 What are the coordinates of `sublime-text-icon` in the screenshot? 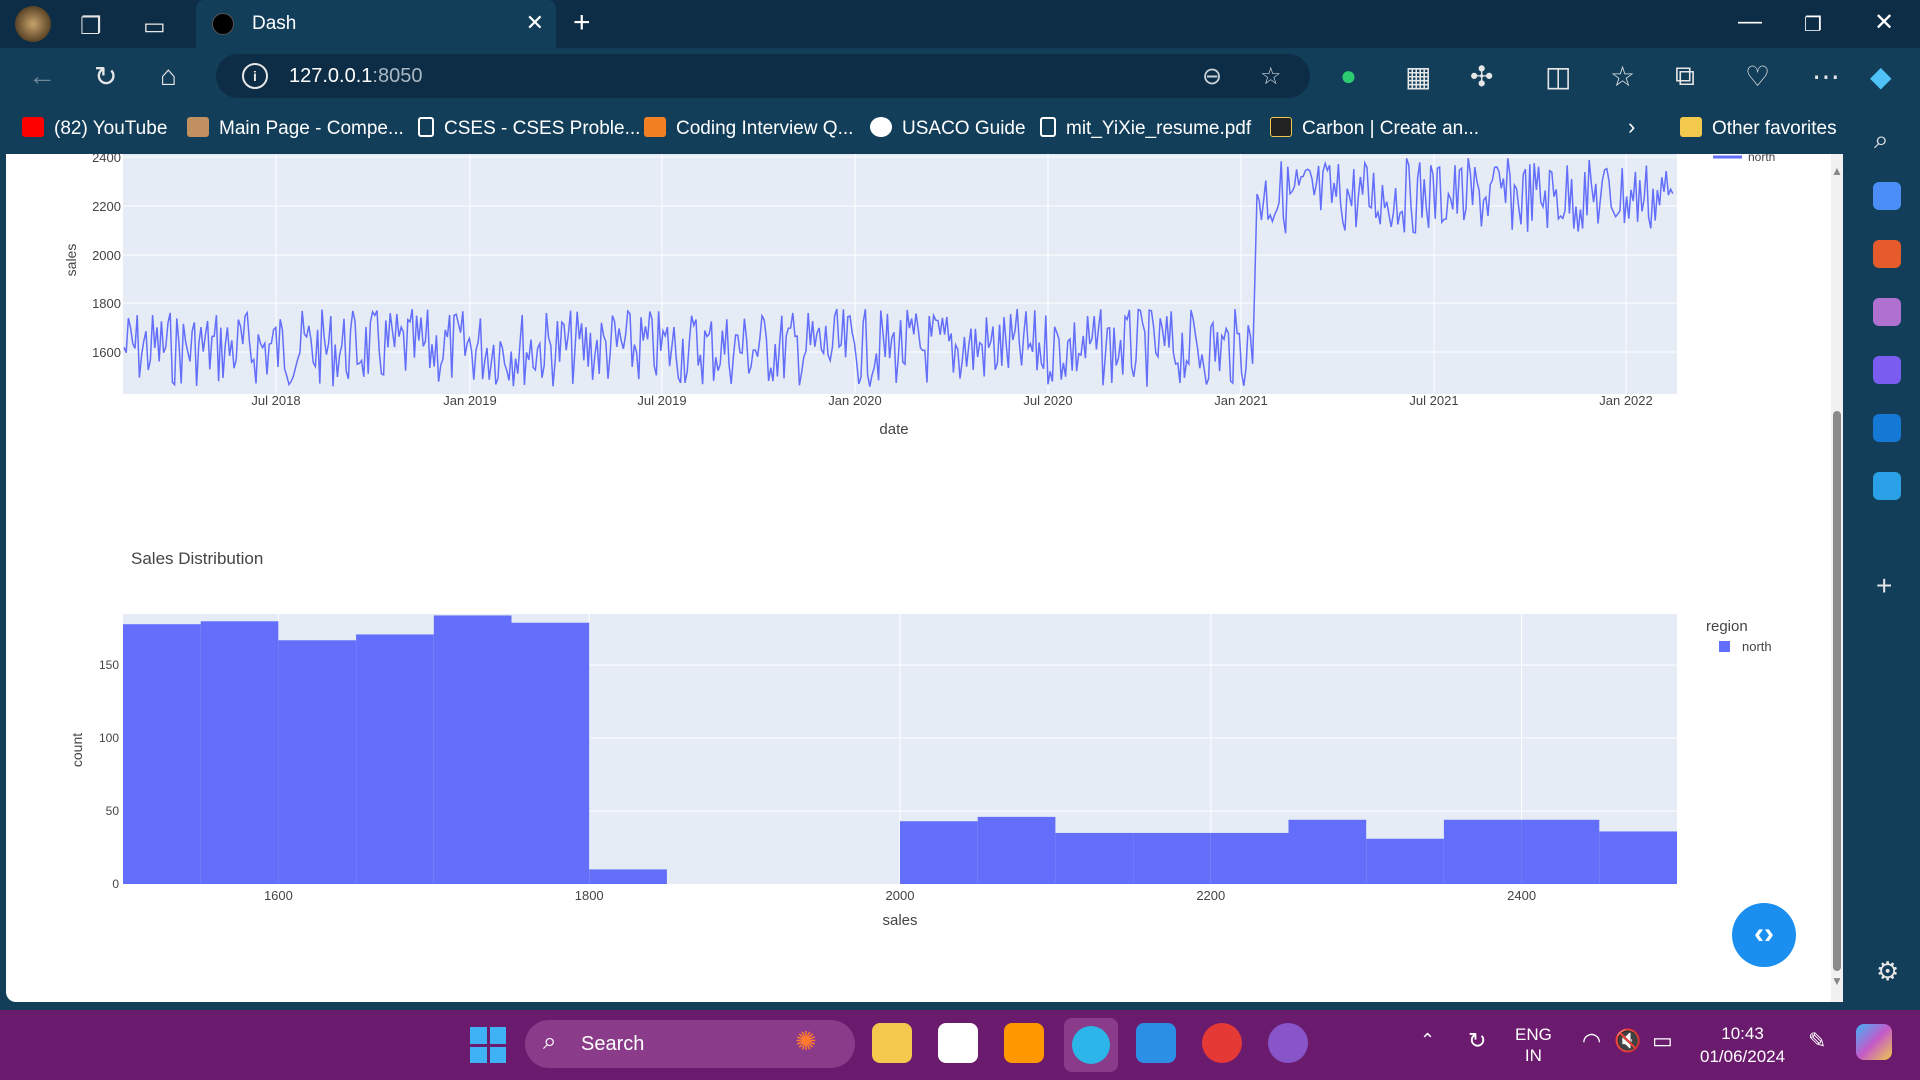 It's located at (1024, 1043).